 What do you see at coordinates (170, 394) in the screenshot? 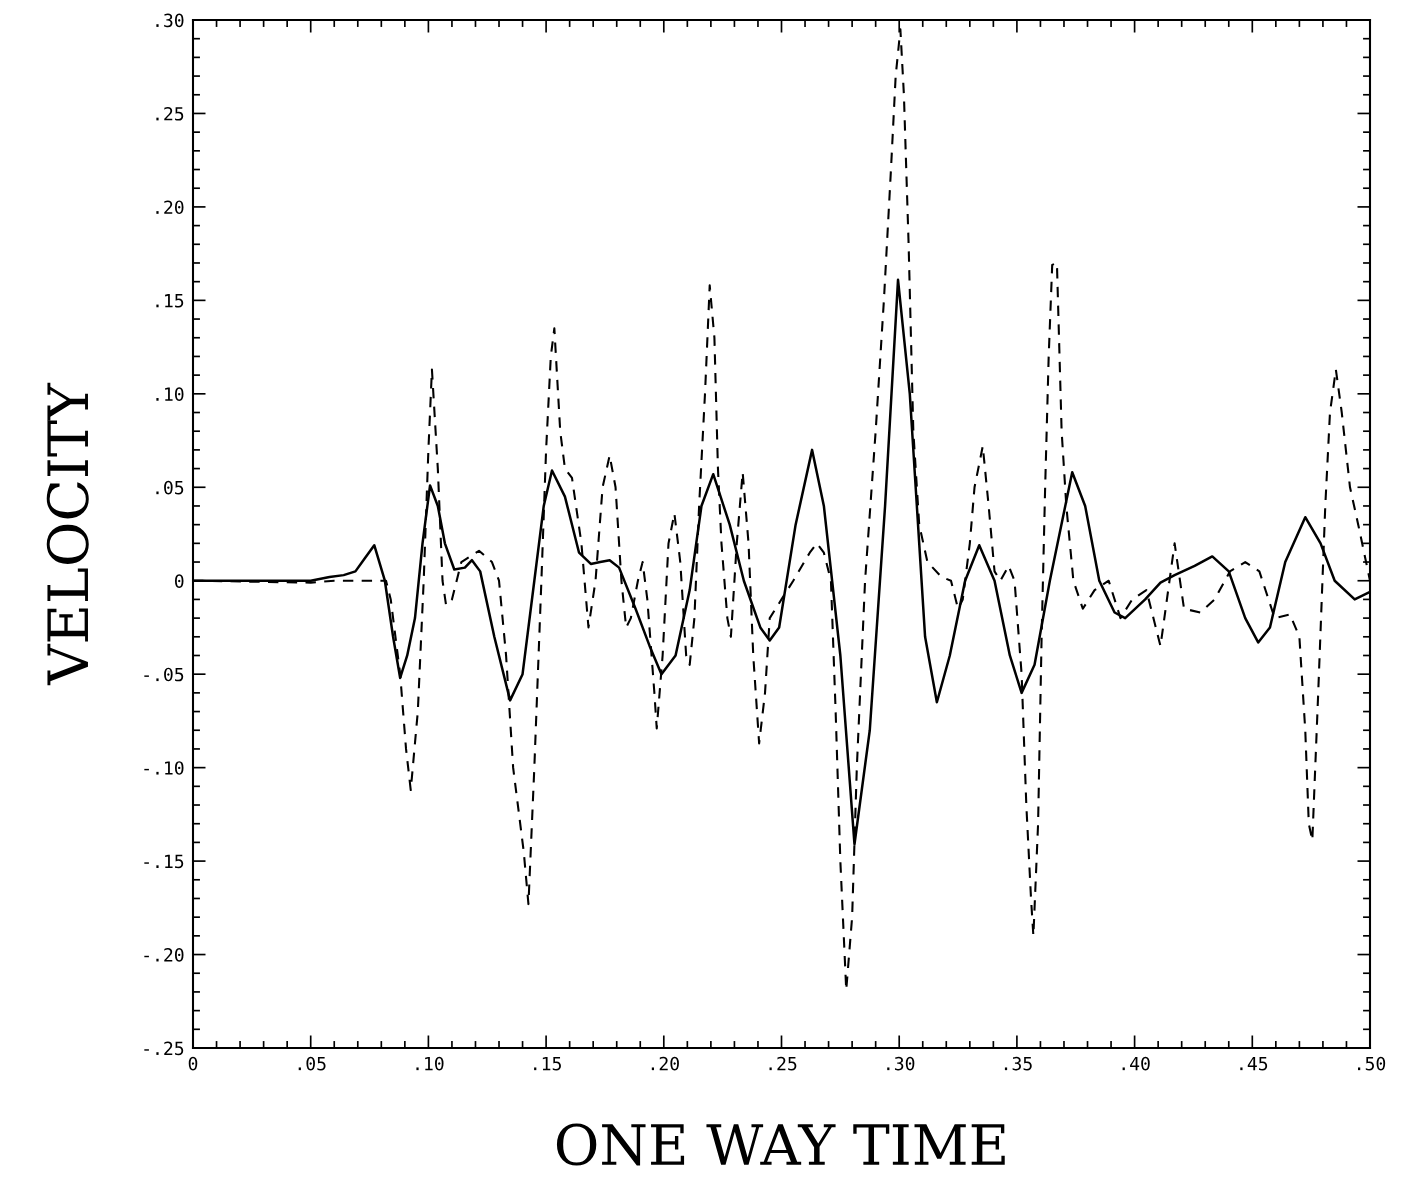
I see `y-tick-label: .10` at bounding box center [170, 394].